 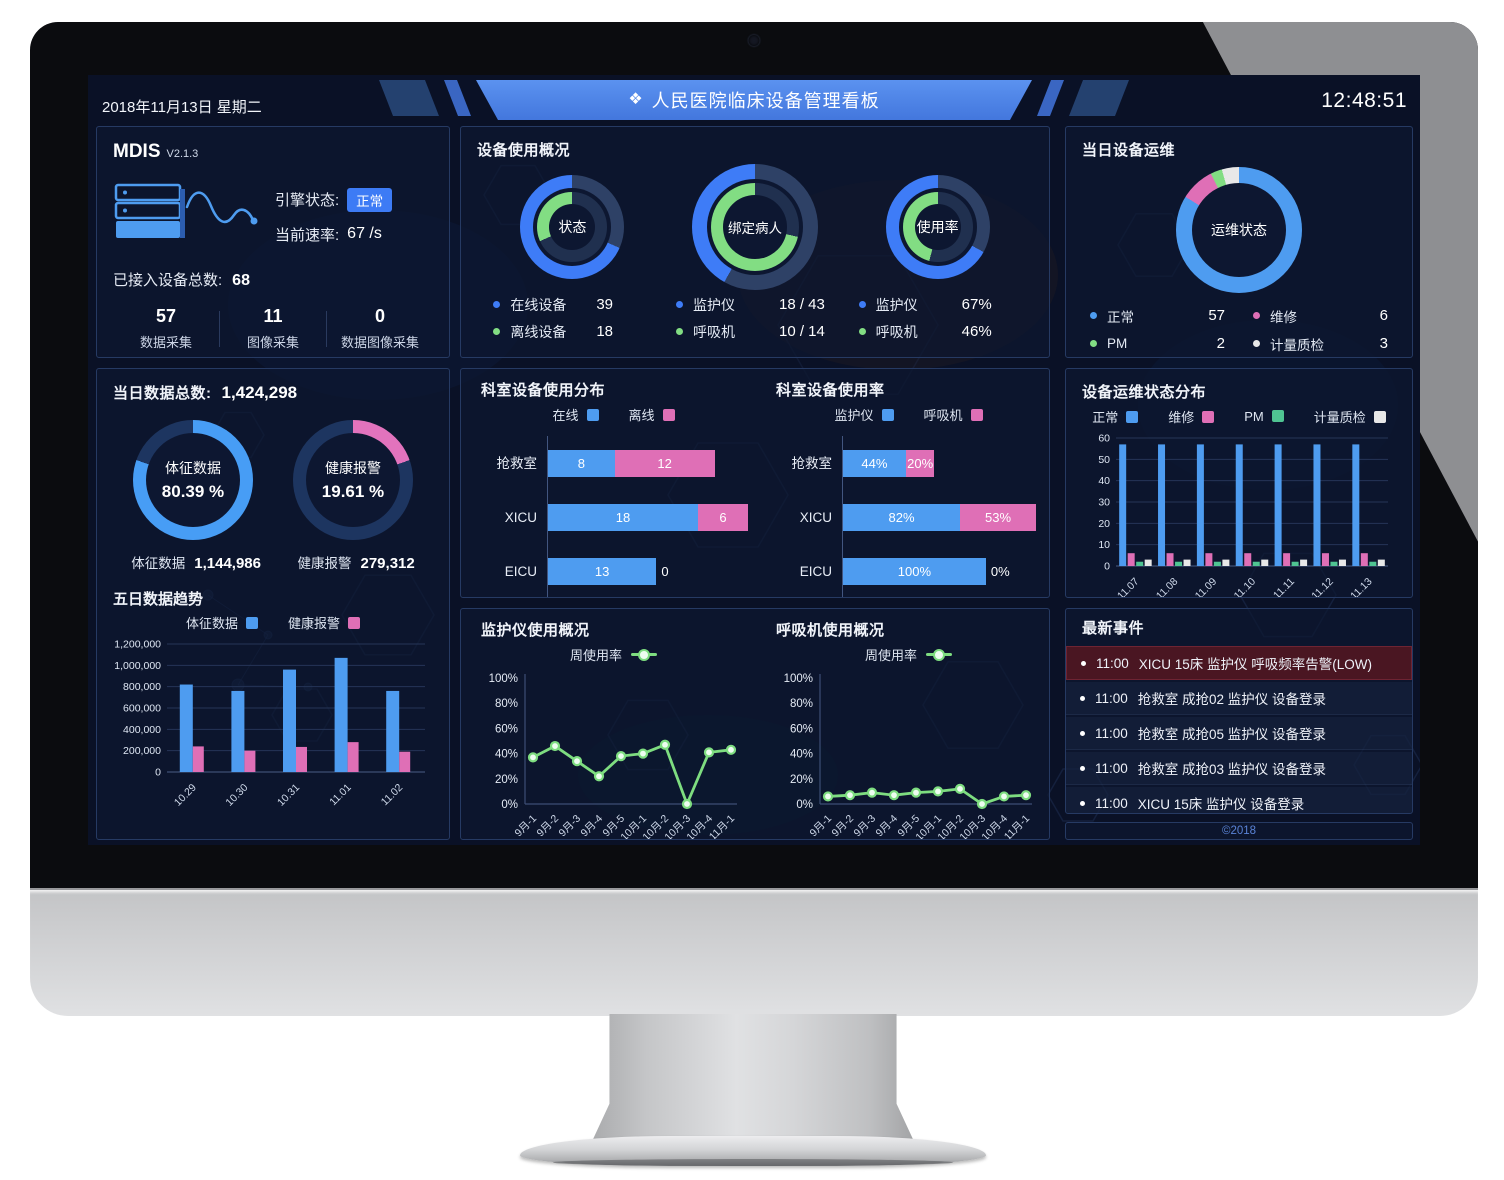 I want to click on hbar-chart: 抢救室 XICU EICU 44% 20% 82% 53% 100% 0%, so click(x=908, y=516).